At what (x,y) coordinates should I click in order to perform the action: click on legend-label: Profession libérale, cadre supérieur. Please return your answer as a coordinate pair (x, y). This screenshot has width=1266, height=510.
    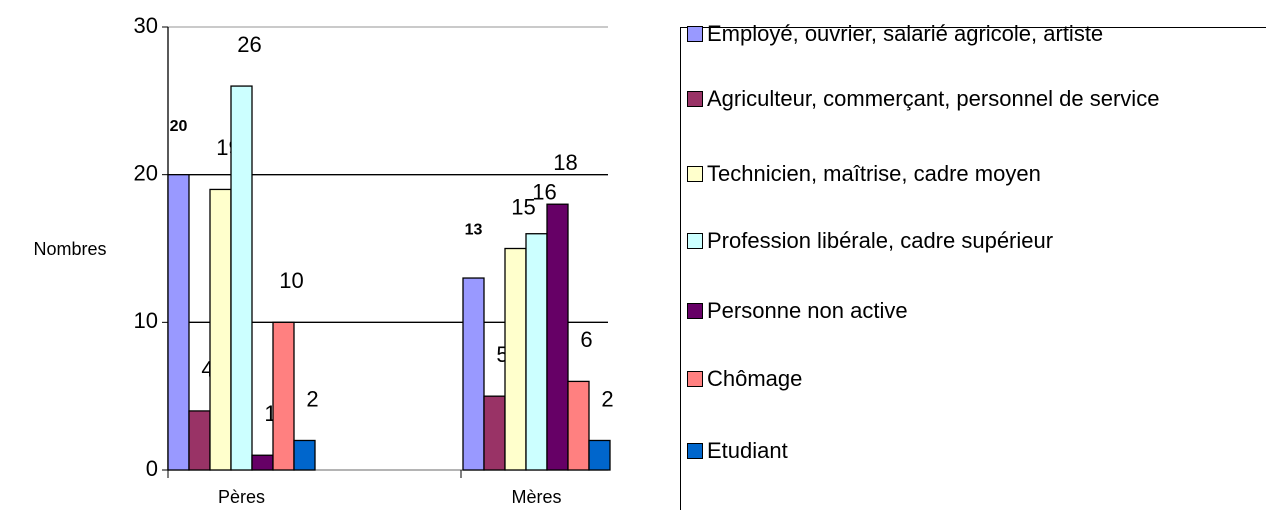
    Looking at the image, I should click on (880, 240).